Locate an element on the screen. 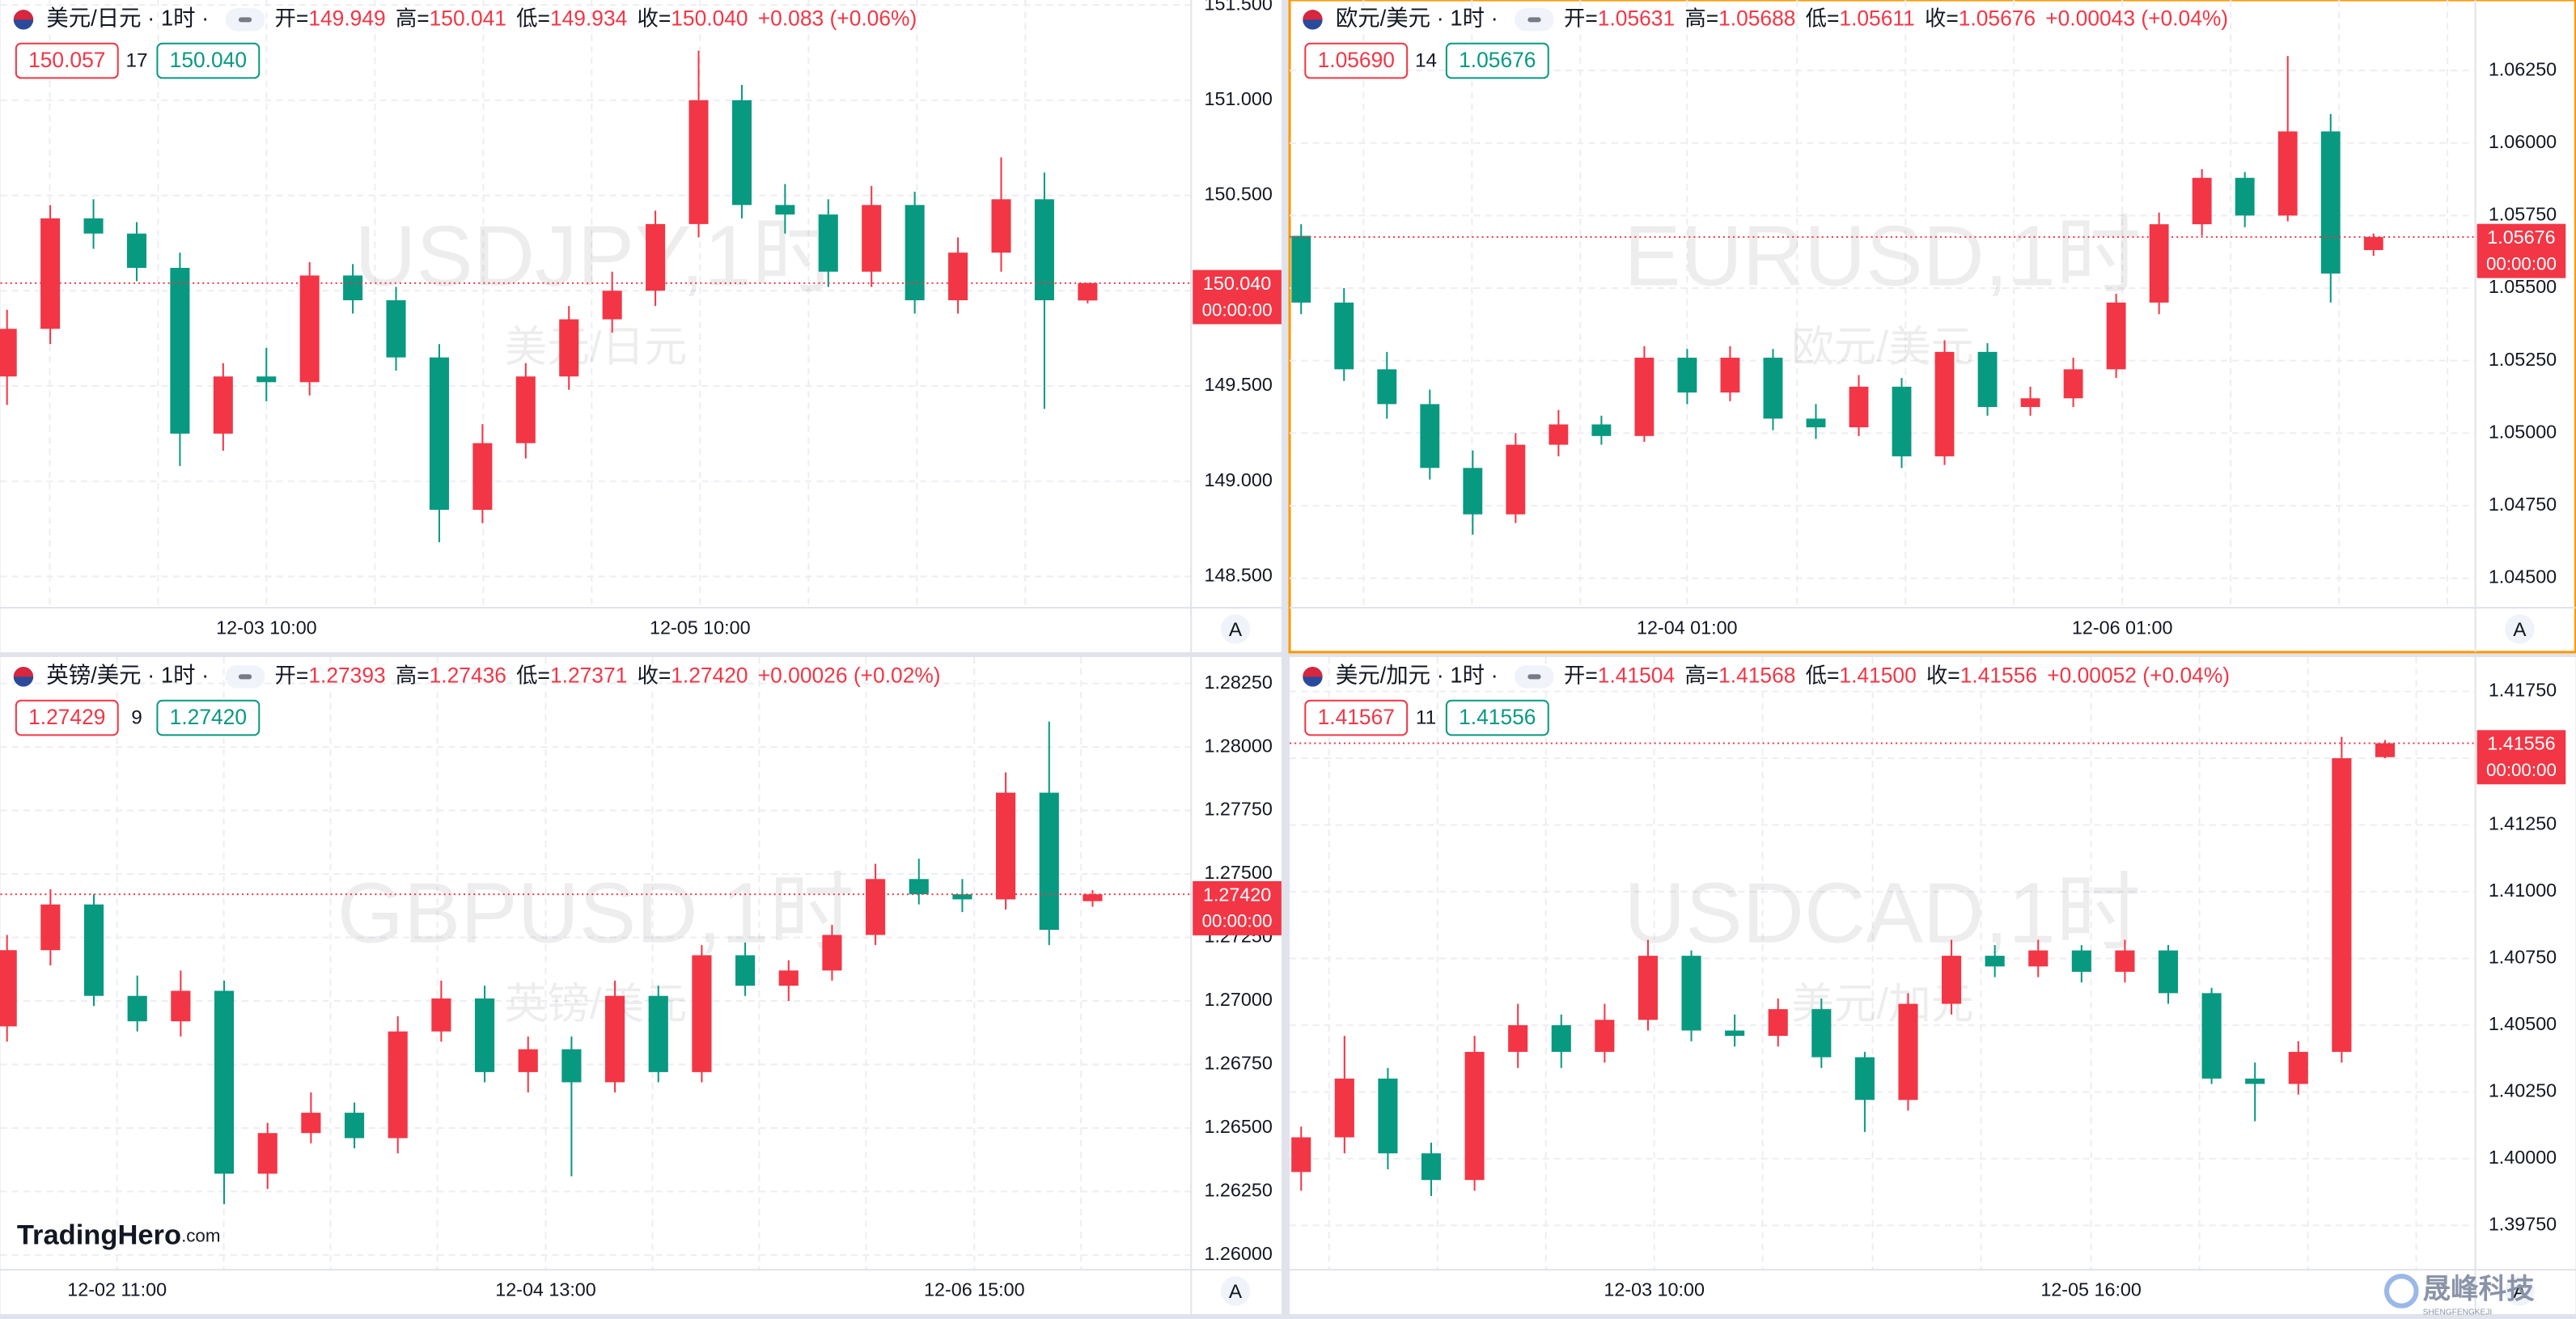  corner-watermark: 晟峰科技 SHENGFENGKEJI is located at coordinates (2459, 1295).